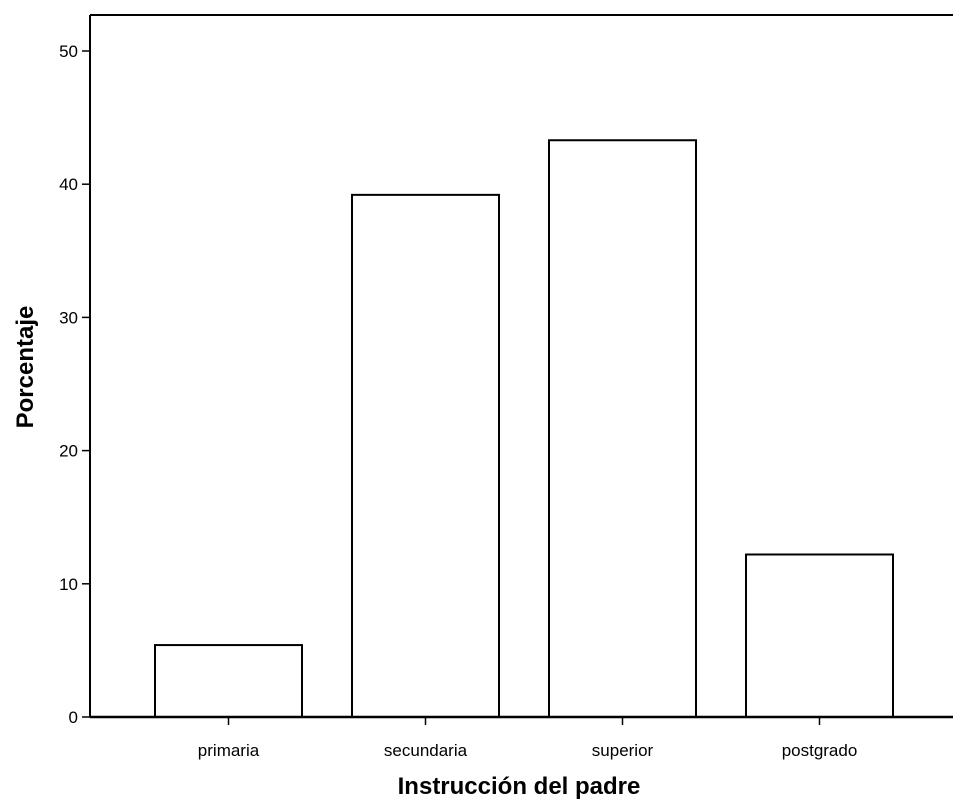 The width and height of the screenshot is (953, 802). I want to click on y-tick-label-30: 30, so click(68, 317).